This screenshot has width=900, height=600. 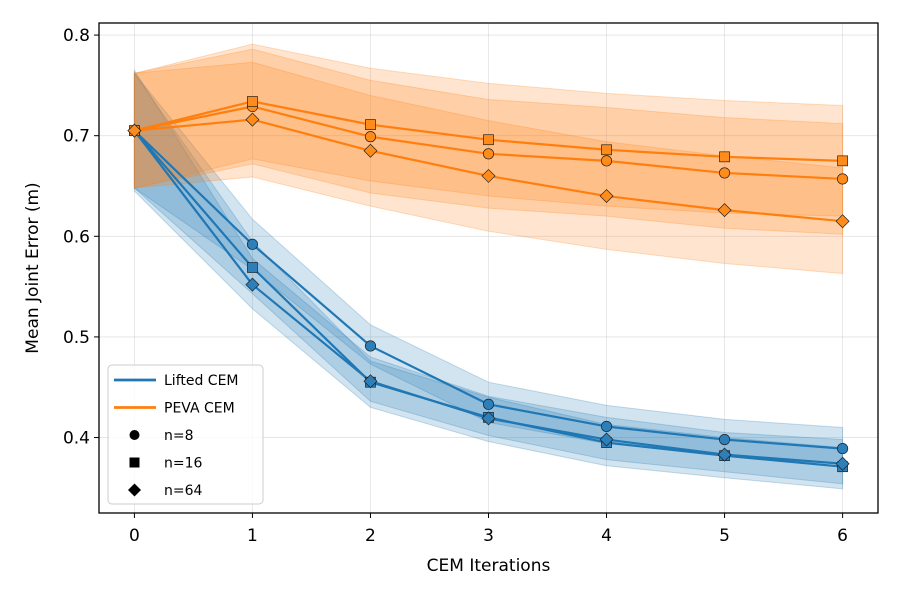 What do you see at coordinates (134, 462) in the screenshot?
I see `legend-square-marker` at bounding box center [134, 462].